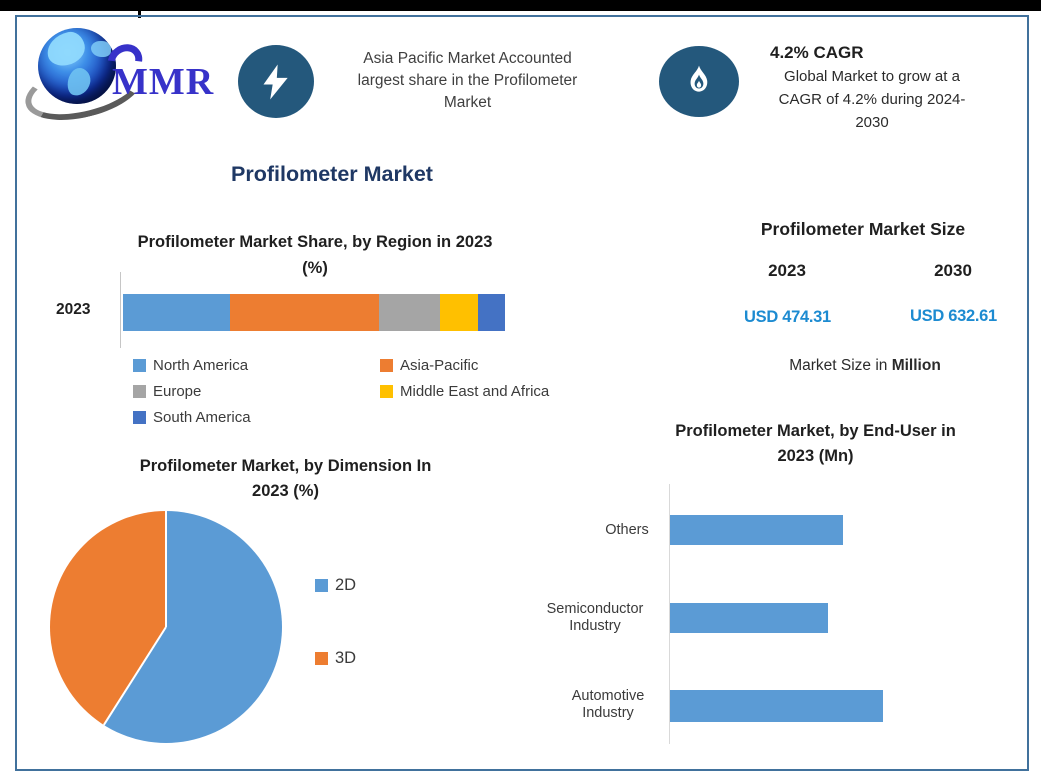 The width and height of the screenshot is (1041, 779). I want to click on legend-label: South America, so click(202, 417).